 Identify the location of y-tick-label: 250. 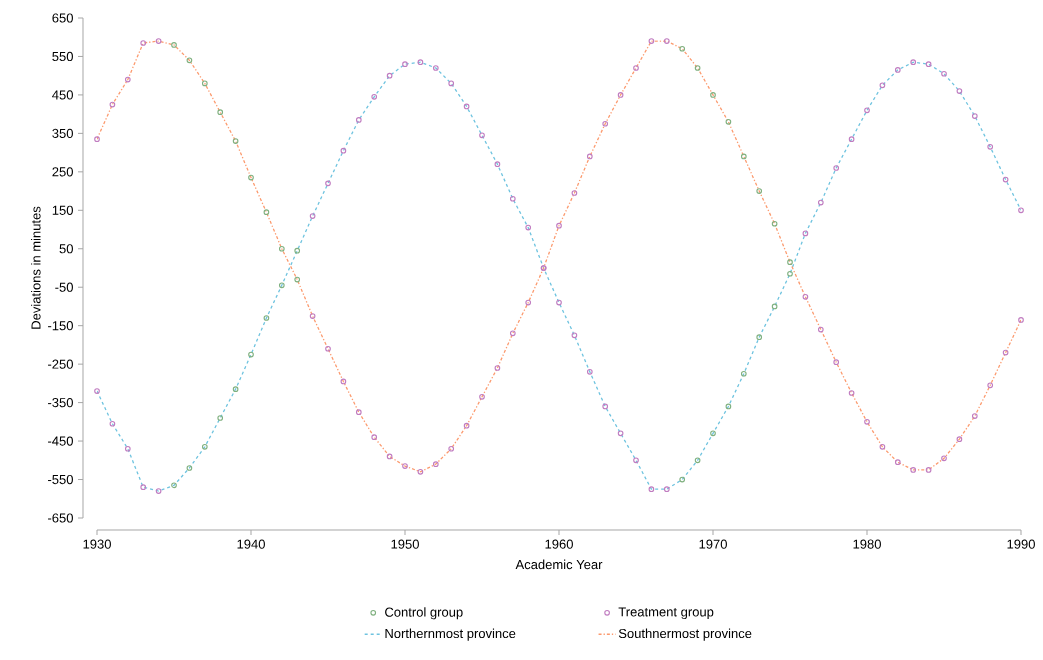
(62, 172).